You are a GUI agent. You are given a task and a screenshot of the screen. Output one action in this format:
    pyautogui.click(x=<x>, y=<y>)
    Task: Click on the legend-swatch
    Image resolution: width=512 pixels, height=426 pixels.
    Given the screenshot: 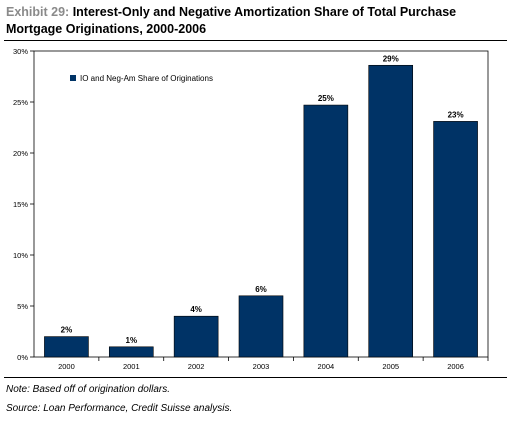 What is the action you would take?
    pyautogui.click(x=73, y=78)
    